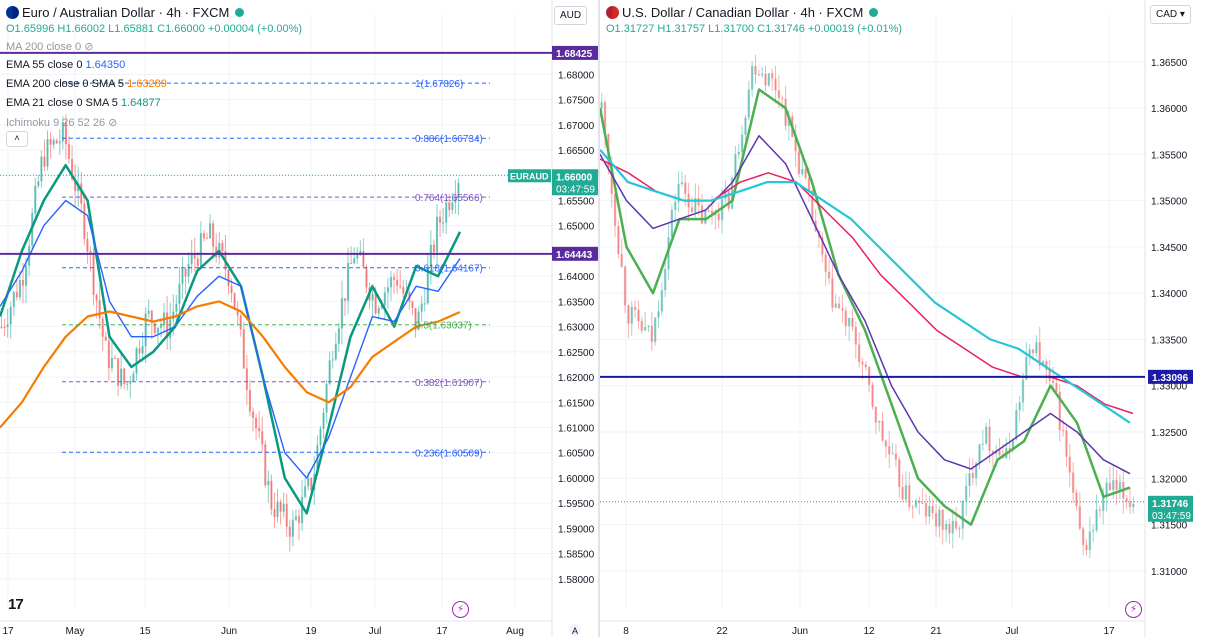 Image resolution: width=1205 pixels, height=637 pixels. Describe the element at coordinates (449, 453) in the screenshot. I see `fib-level-label: 0.236(1.60509)` at that location.